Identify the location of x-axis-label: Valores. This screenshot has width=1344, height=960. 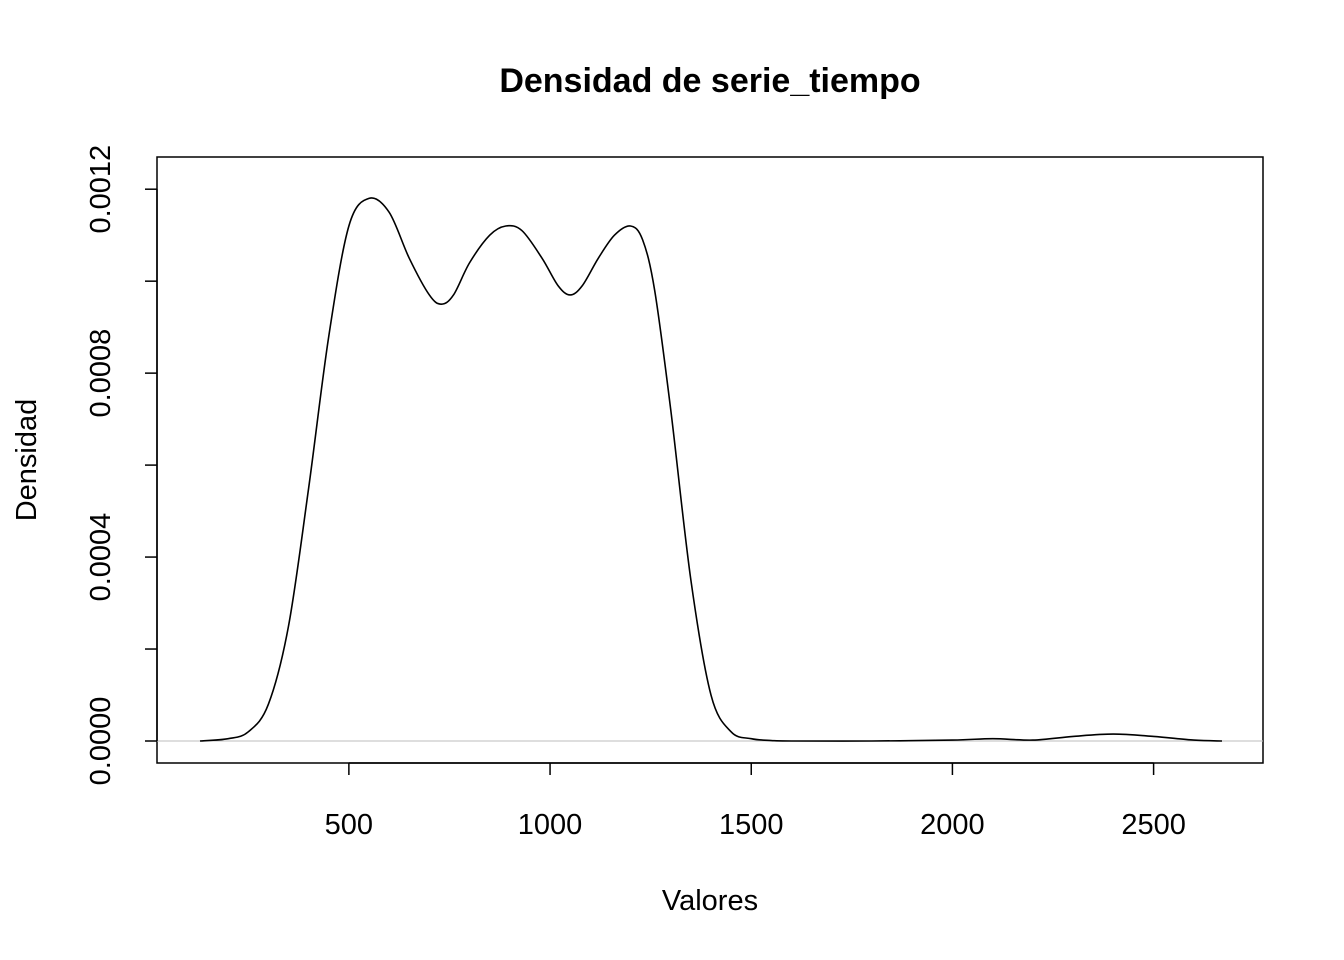
(710, 901).